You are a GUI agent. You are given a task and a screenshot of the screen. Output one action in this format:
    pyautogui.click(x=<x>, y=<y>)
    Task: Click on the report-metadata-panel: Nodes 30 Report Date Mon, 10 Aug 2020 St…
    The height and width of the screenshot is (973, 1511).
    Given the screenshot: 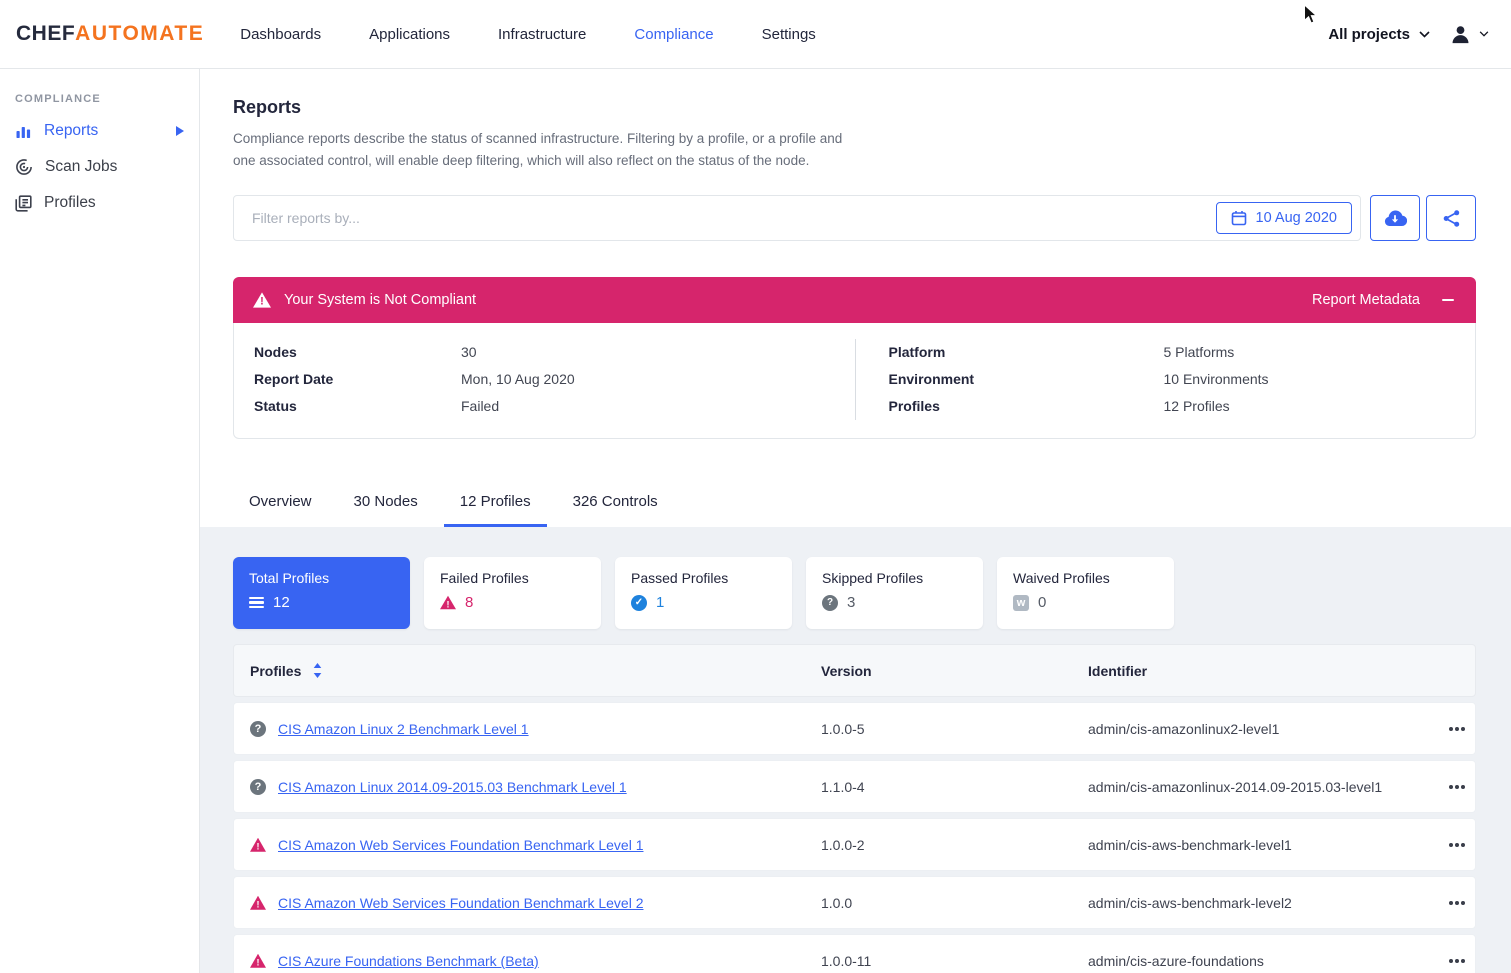 What is the action you would take?
    pyautogui.click(x=854, y=381)
    